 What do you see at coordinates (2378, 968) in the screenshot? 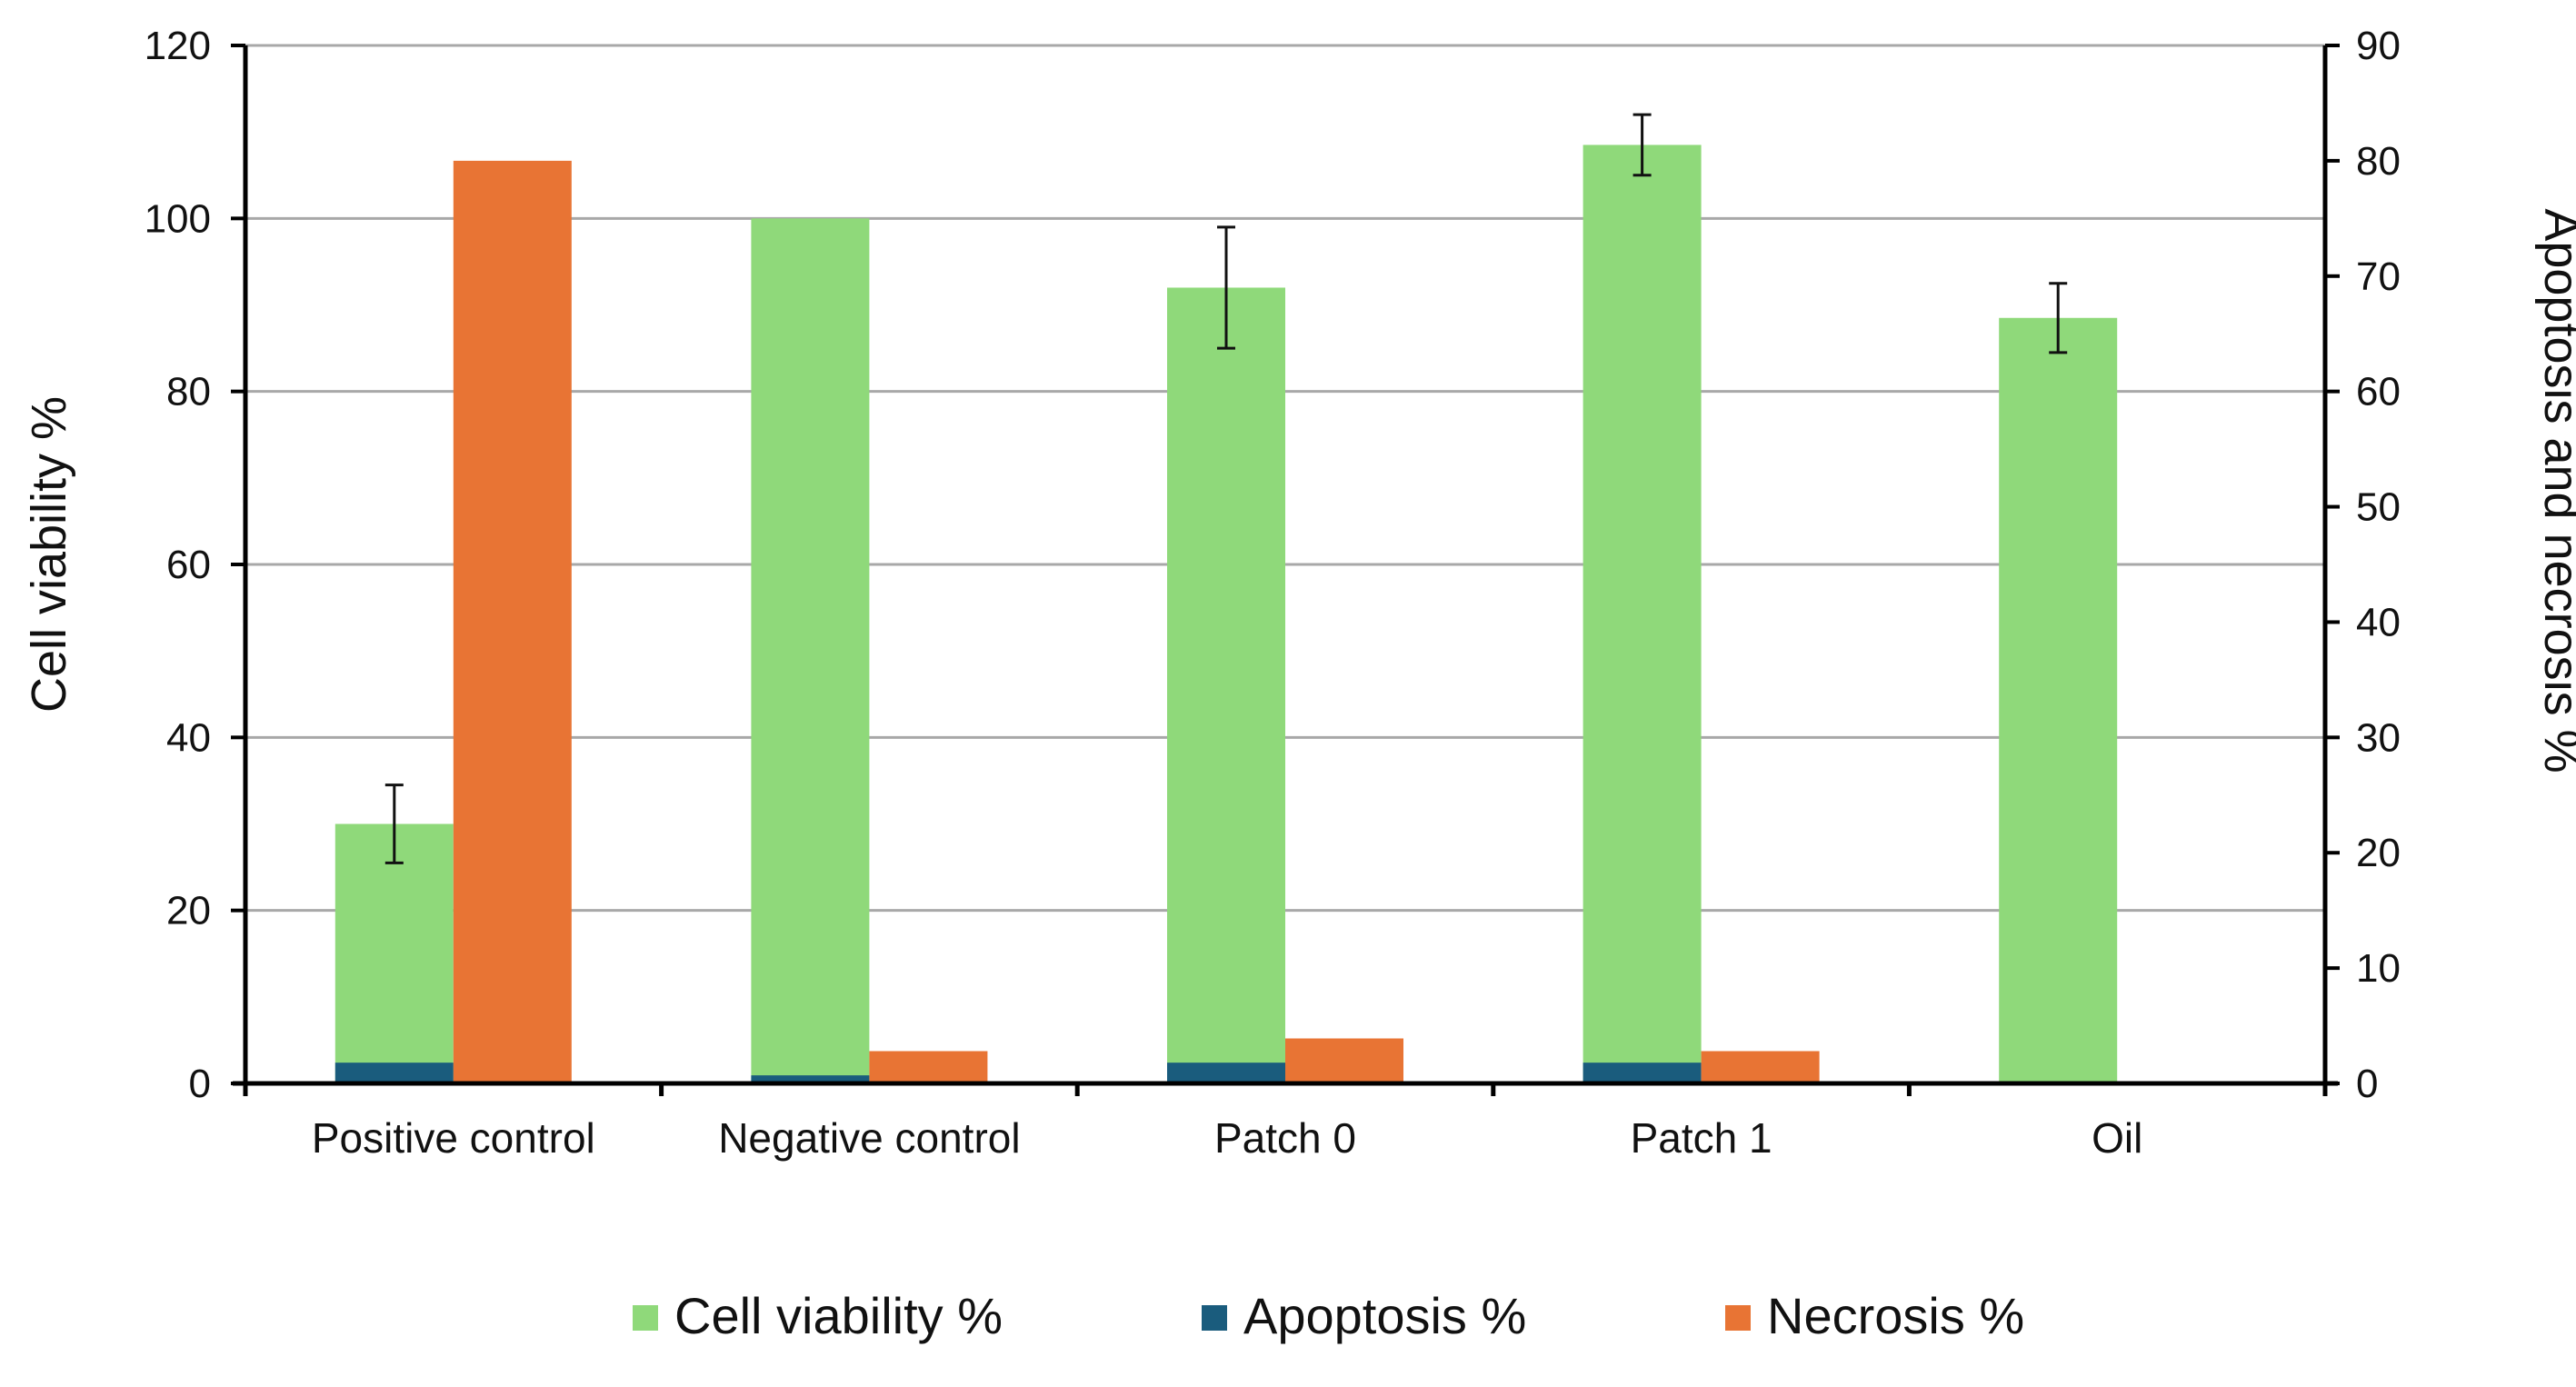
I see `right-tick-label: 10` at bounding box center [2378, 968].